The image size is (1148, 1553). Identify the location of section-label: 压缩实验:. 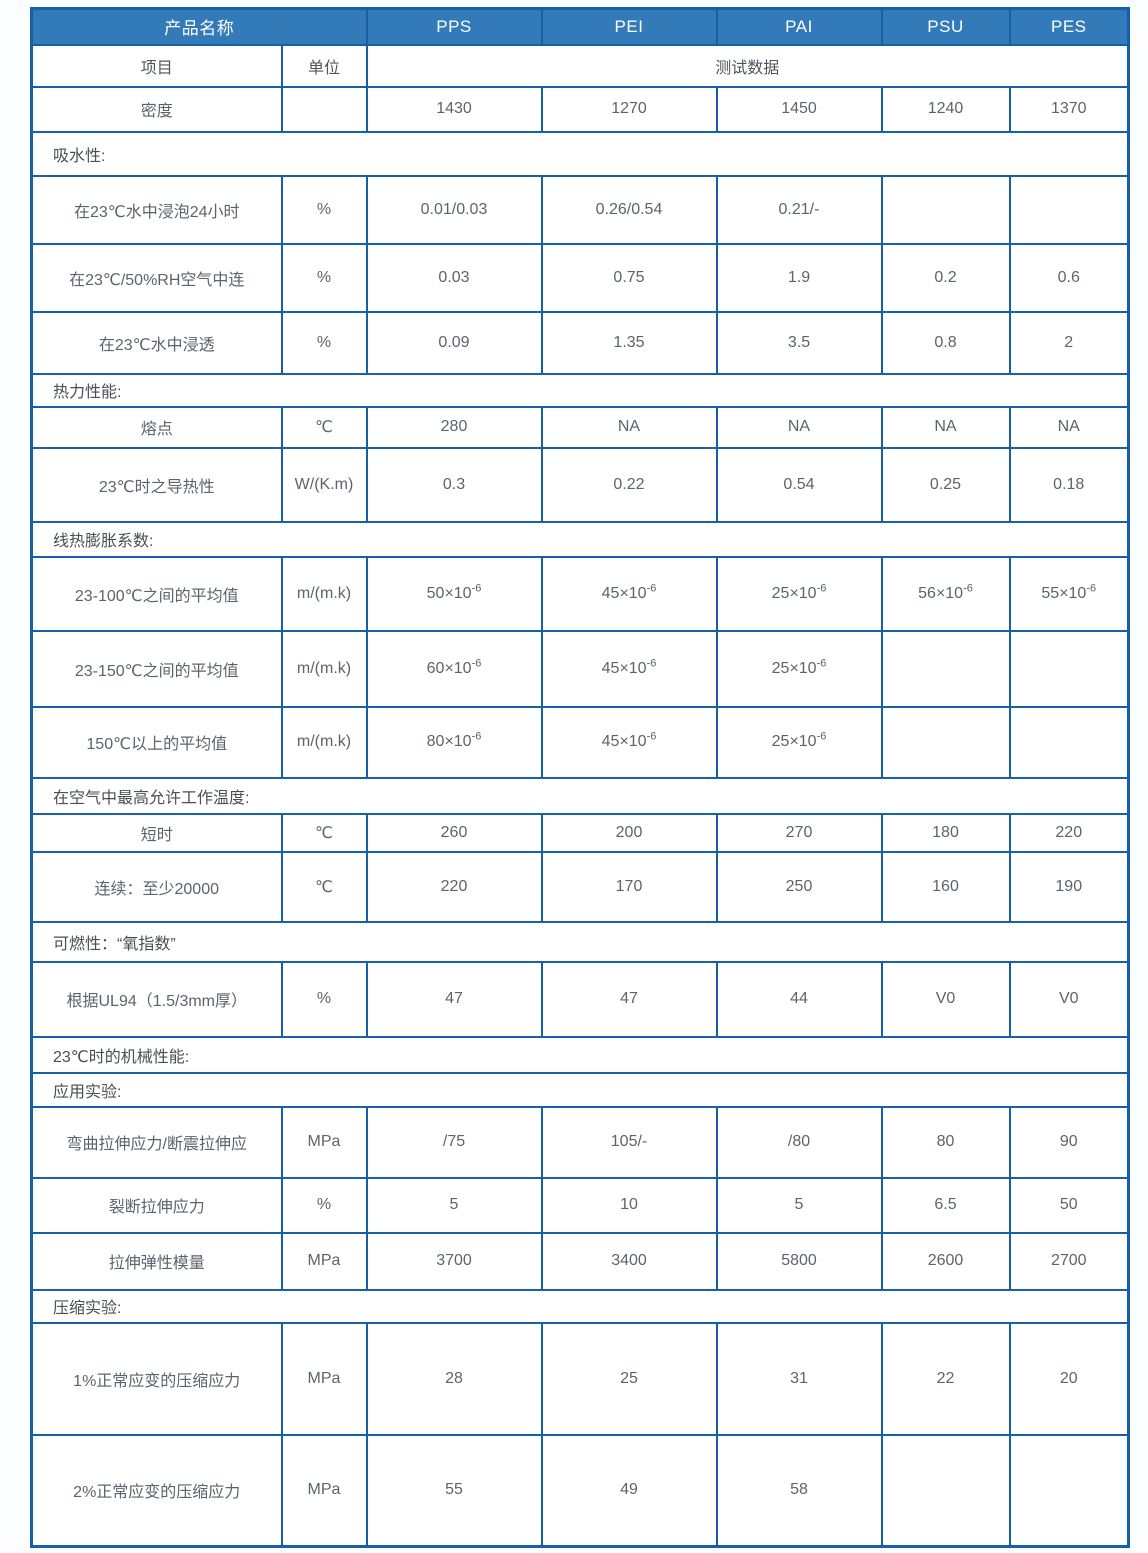
(580, 1306).